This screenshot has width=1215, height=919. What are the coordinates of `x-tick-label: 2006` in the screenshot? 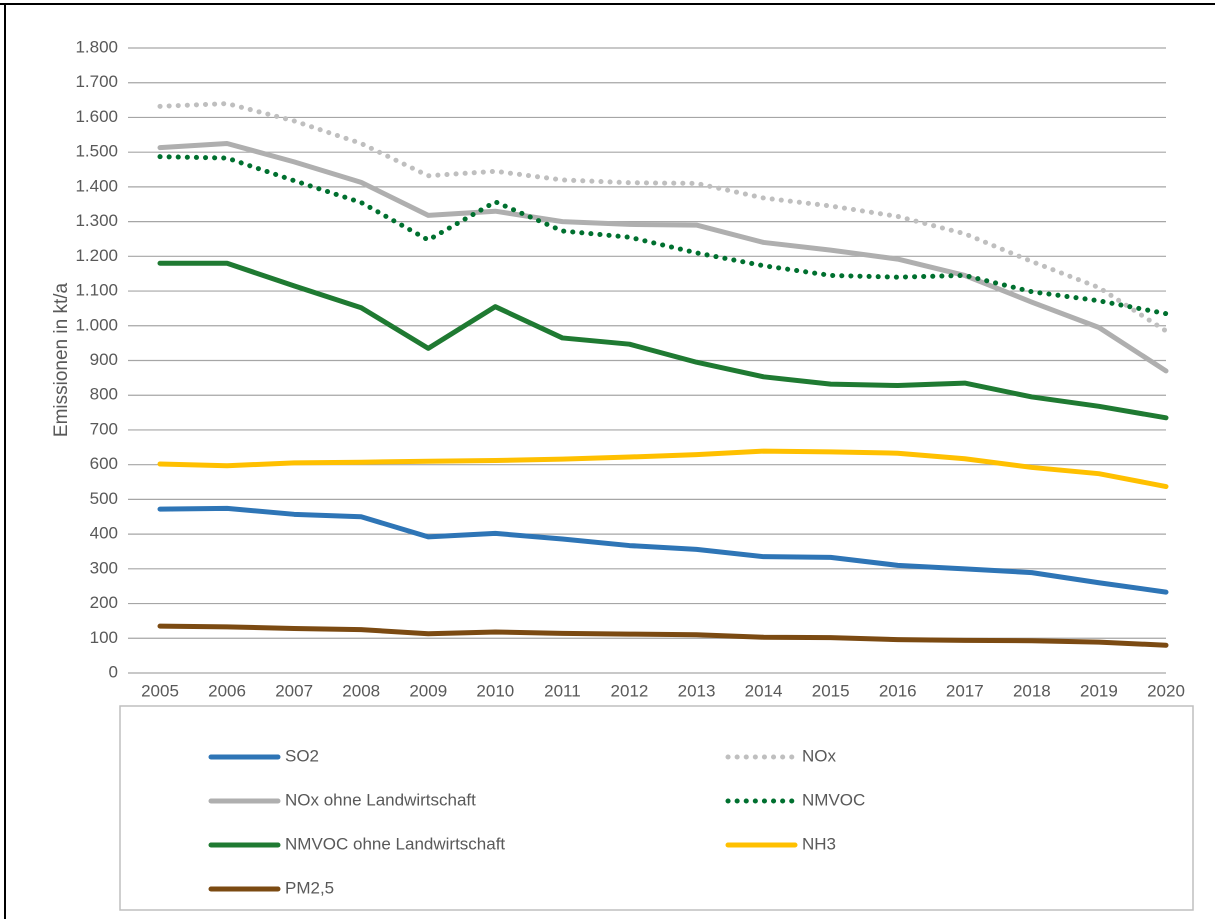 It's located at (227, 690).